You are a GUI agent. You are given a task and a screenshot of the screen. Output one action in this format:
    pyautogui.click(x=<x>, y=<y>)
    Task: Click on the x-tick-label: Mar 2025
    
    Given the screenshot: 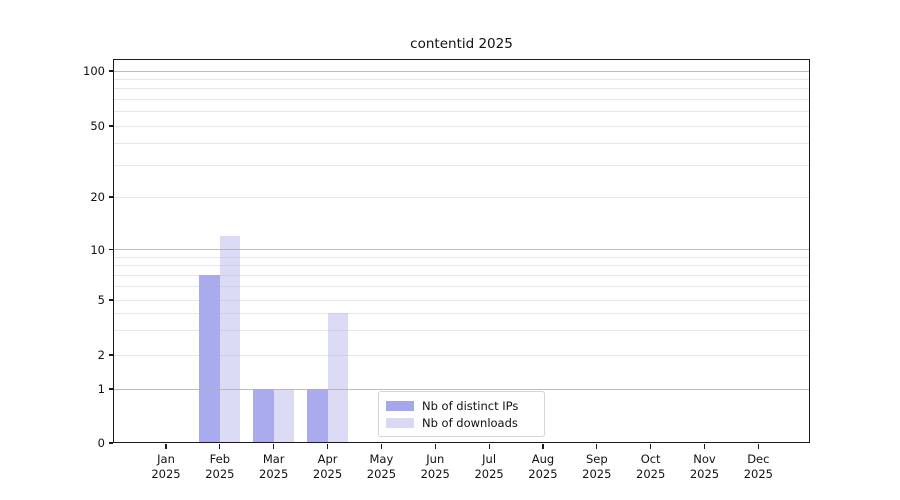 What is the action you would take?
    pyautogui.click(x=274, y=466)
    